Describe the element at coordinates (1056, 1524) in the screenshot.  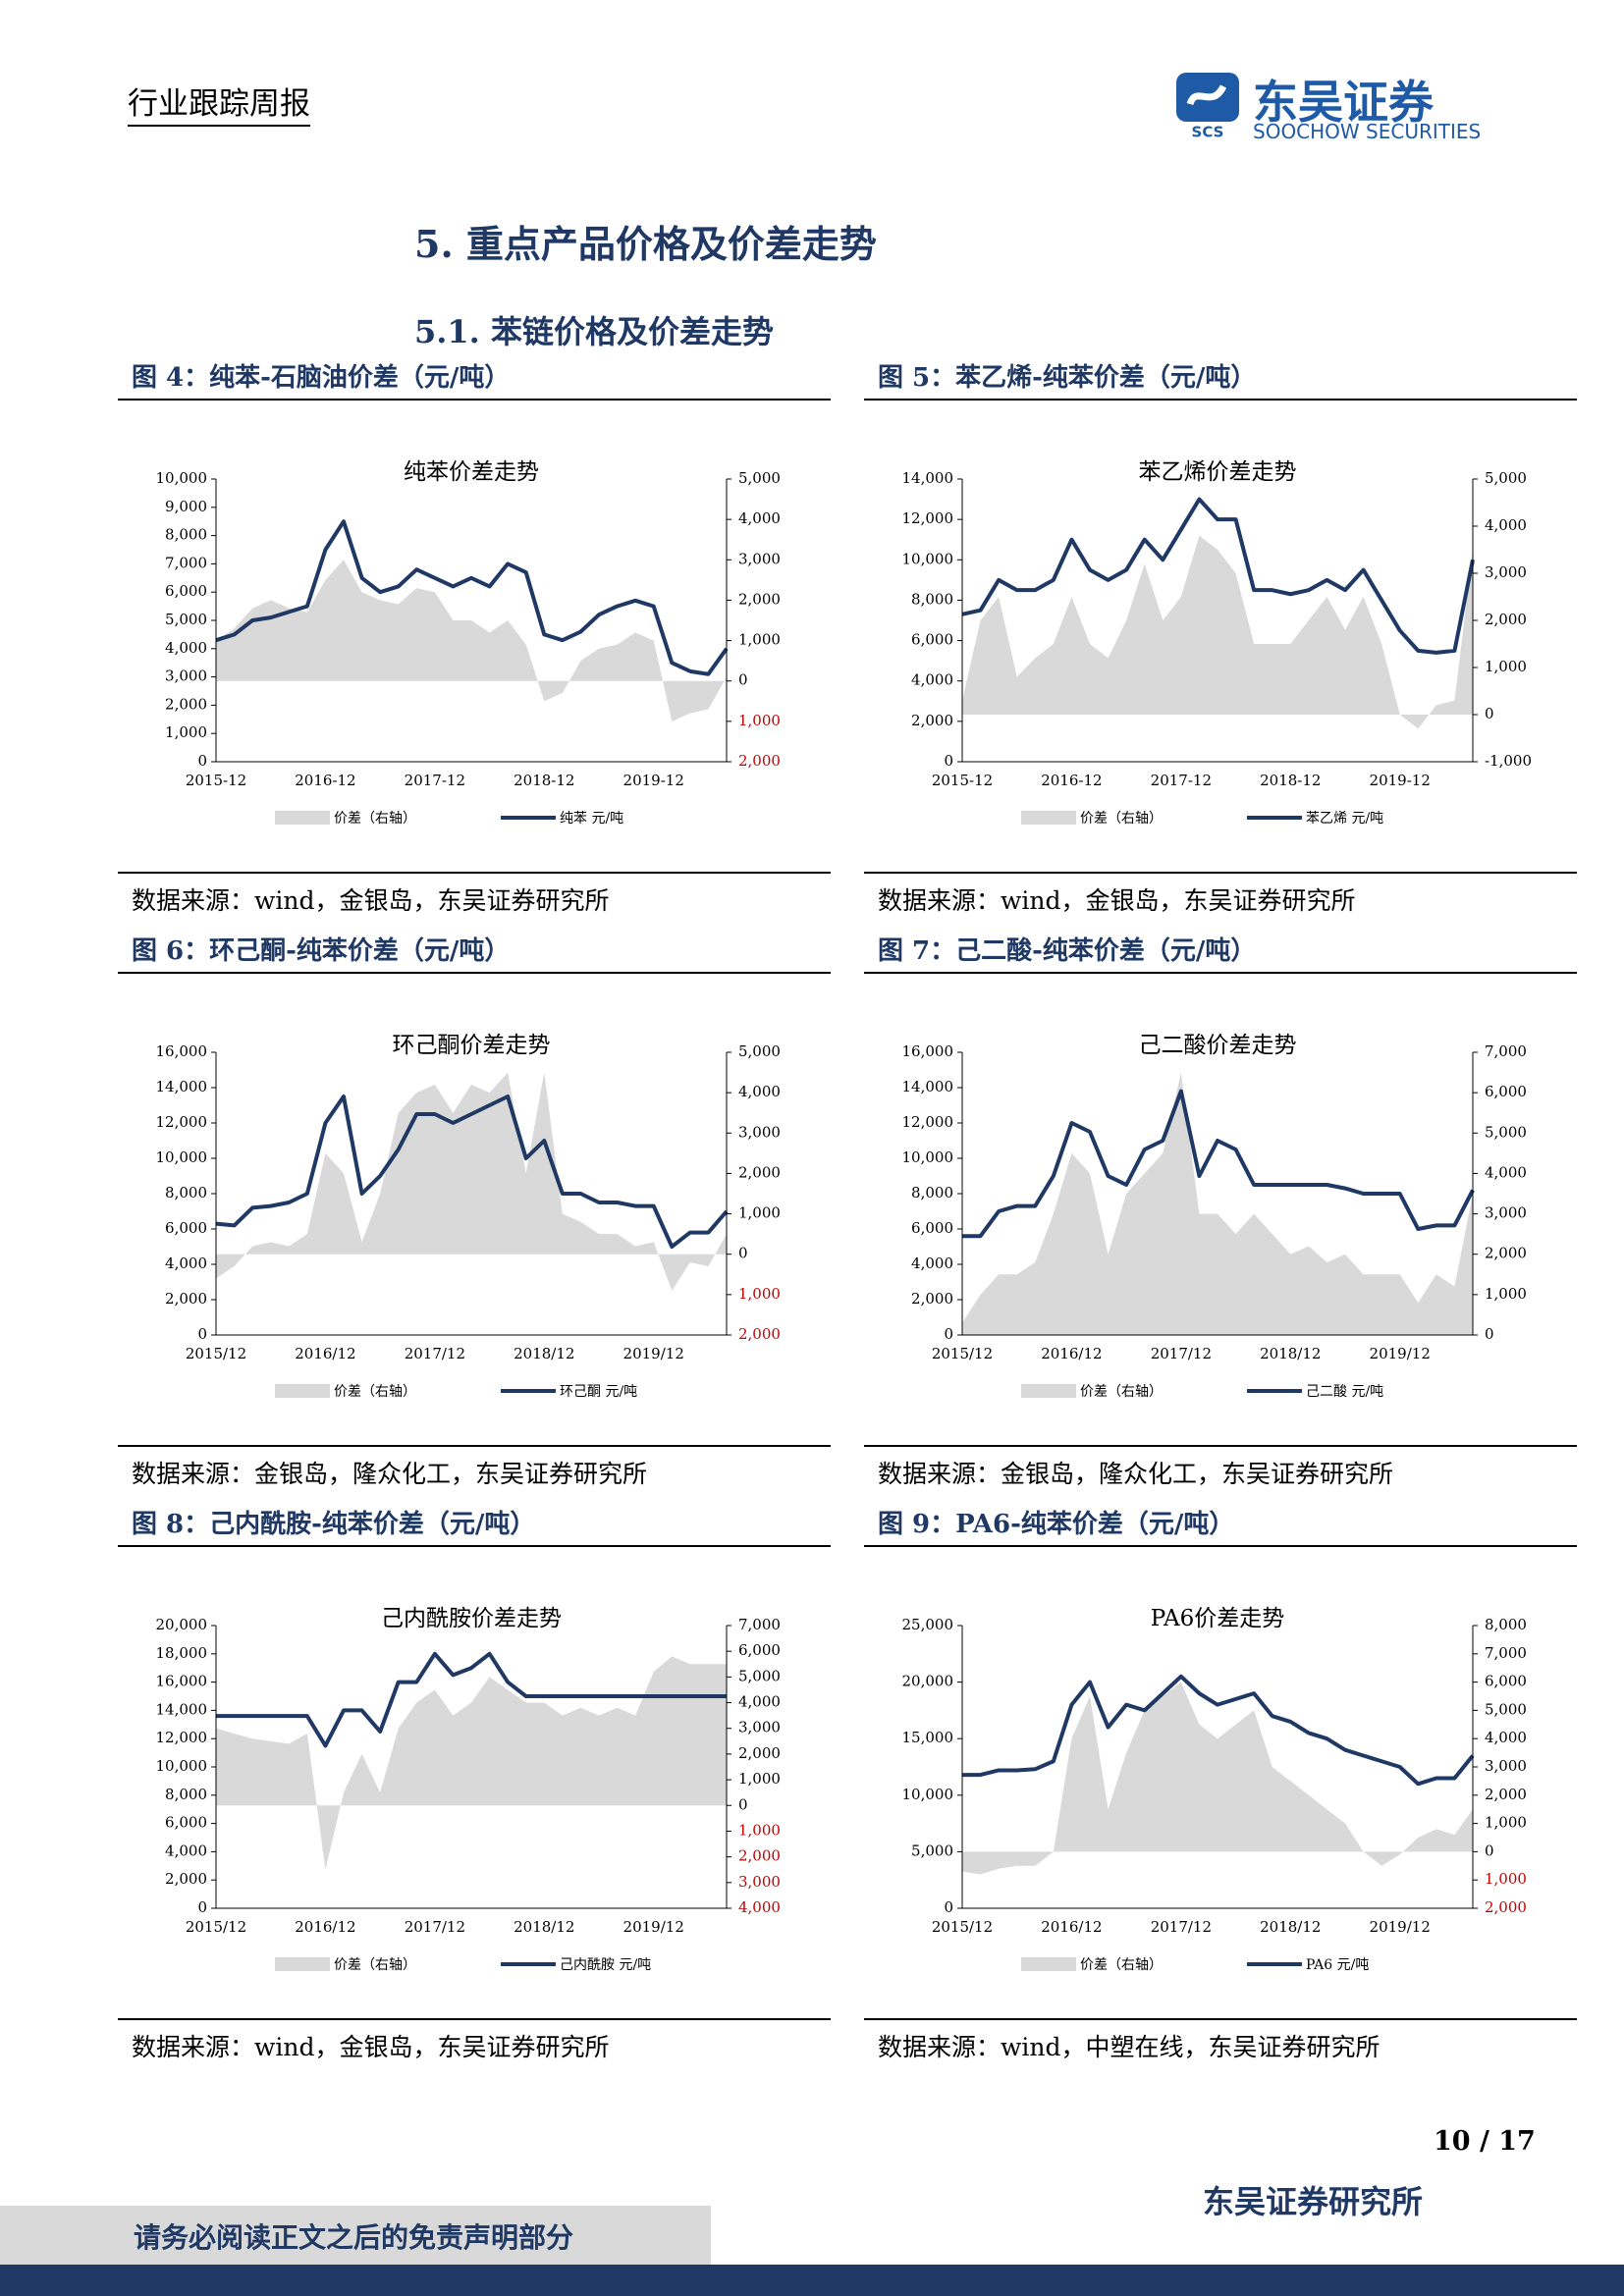
I see `figure-caption: 图 9：PA6-纯苯价差（元/吨）` at that location.